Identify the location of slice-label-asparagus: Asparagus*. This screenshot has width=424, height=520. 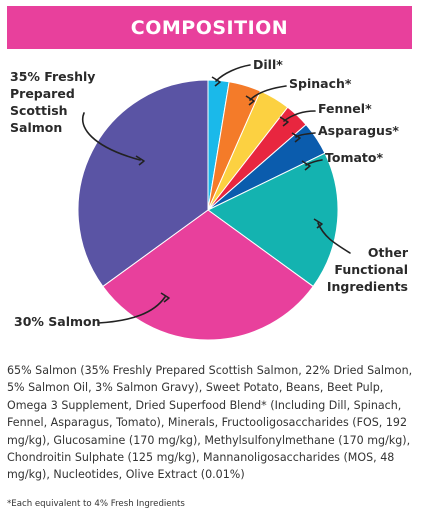
(358, 130).